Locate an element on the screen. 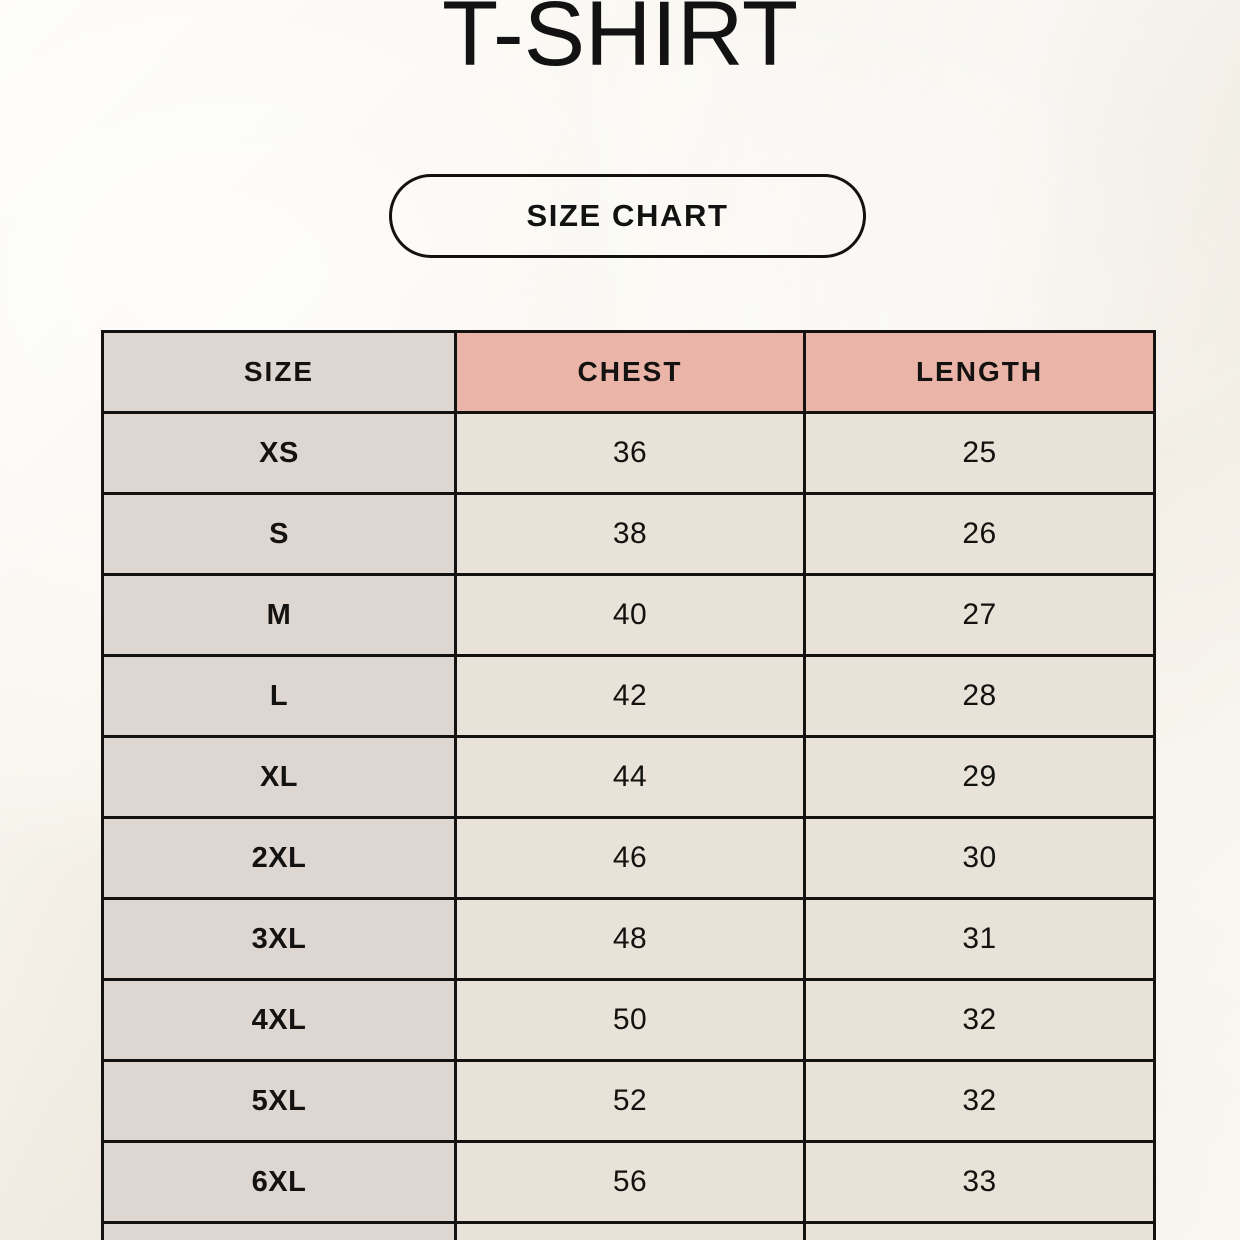  cell-size: 2XL is located at coordinates (279, 858).